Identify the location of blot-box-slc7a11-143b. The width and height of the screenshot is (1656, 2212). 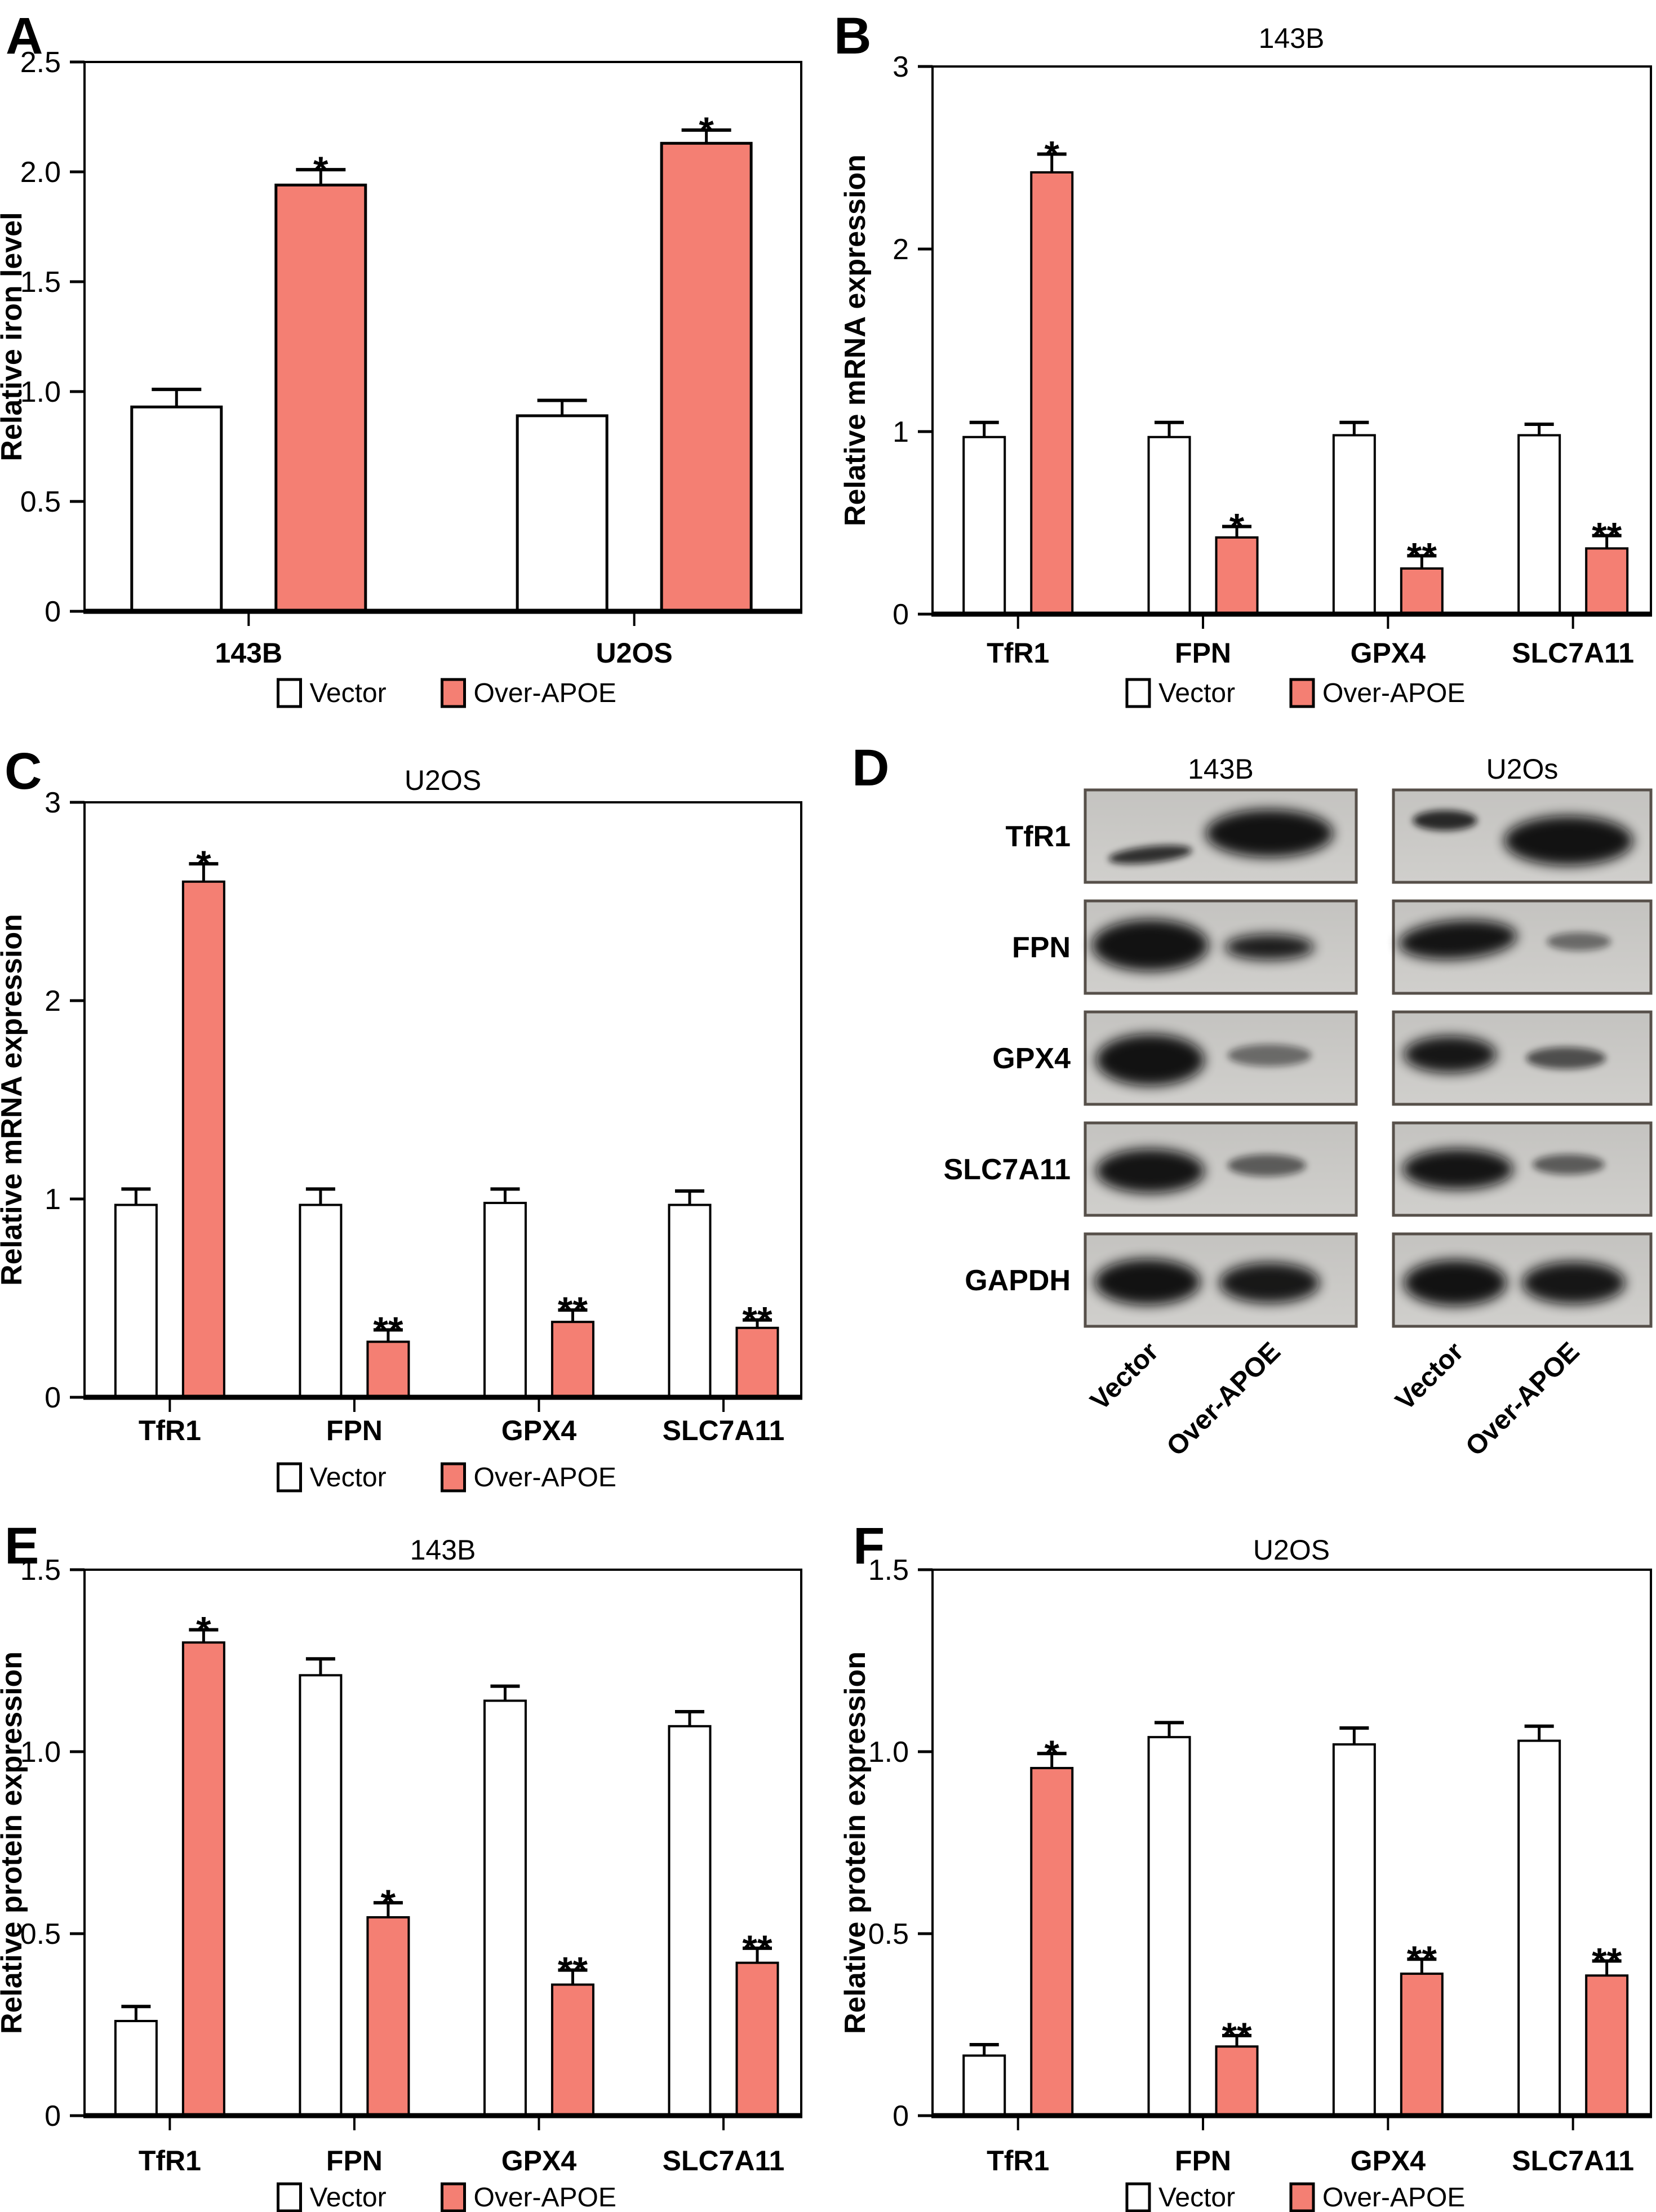
(1221, 1169).